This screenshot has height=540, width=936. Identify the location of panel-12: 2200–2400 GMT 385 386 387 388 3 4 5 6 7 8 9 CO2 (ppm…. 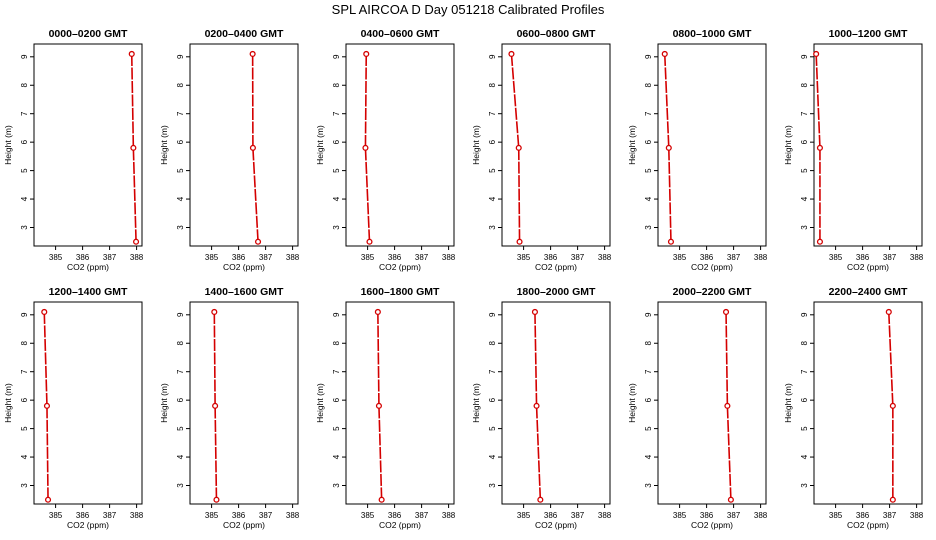
(853, 408).